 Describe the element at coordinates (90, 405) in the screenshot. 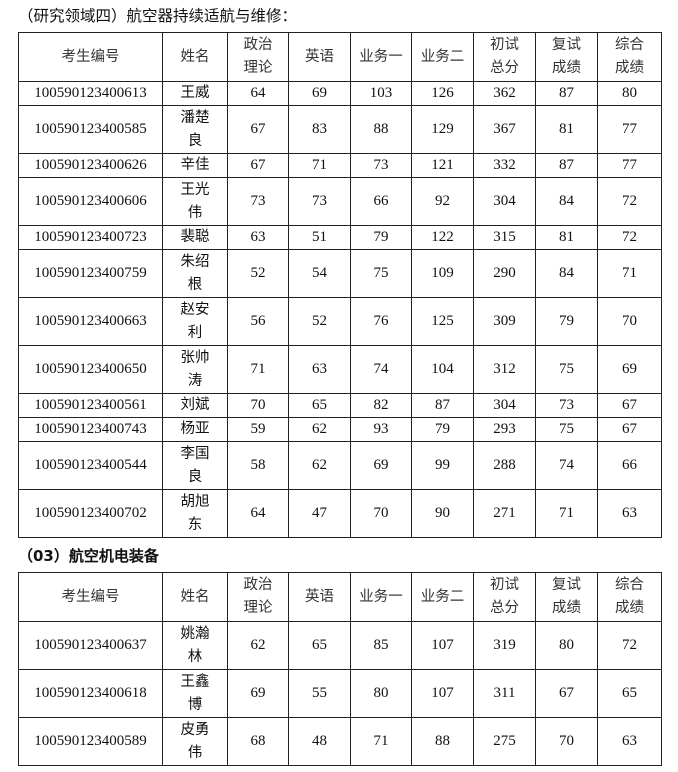

I see `cell-candidate-id: 100590123400561` at that location.